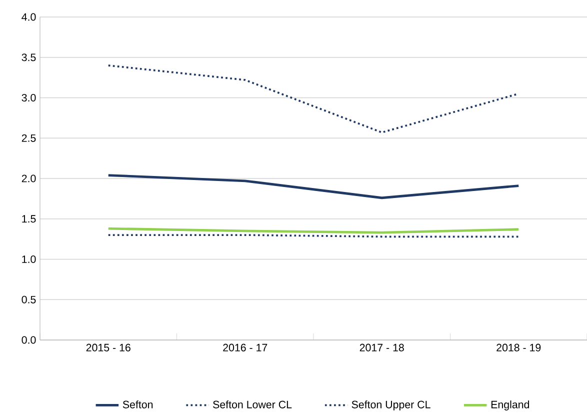  What do you see at coordinates (313, 187) in the screenshot?
I see `line-series` at bounding box center [313, 187].